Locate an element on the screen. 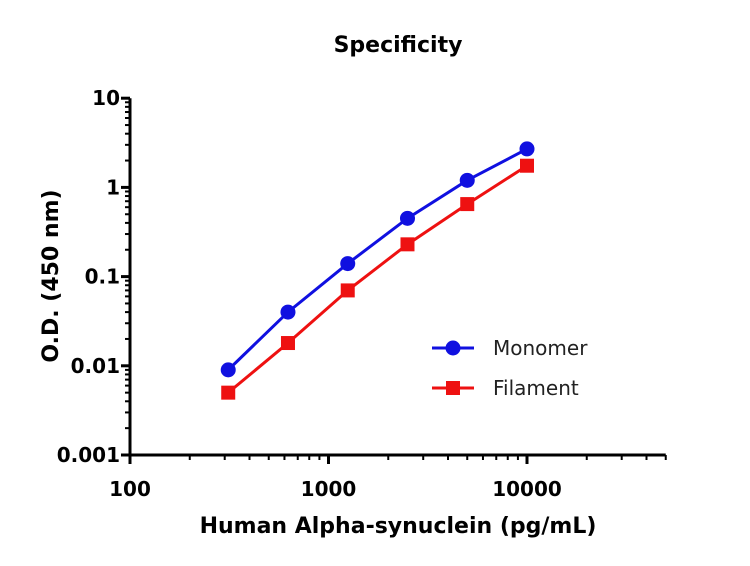 The width and height of the screenshot is (750, 566). y-tick-label: 1 is located at coordinates (113, 187).